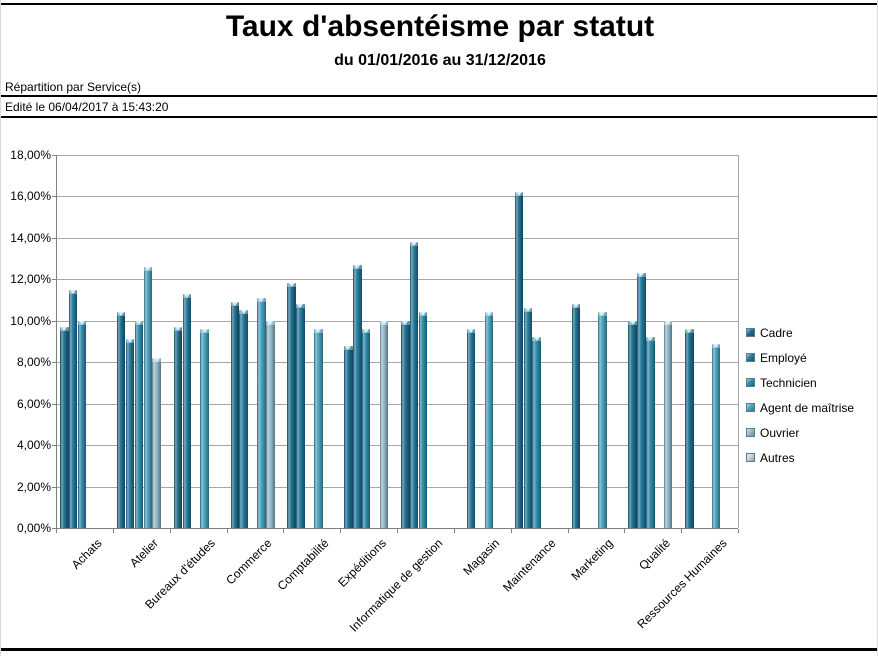  I want to click on legend-swatch-Cadre, so click(750, 332).